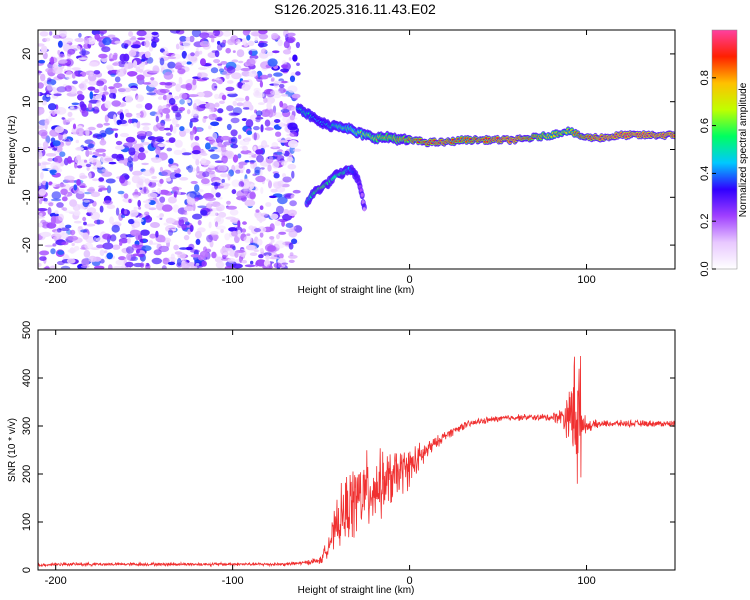  What do you see at coordinates (27, 378) in the screenshot?
I see `y-tick-label: 400` at bounding box center [27, 378].